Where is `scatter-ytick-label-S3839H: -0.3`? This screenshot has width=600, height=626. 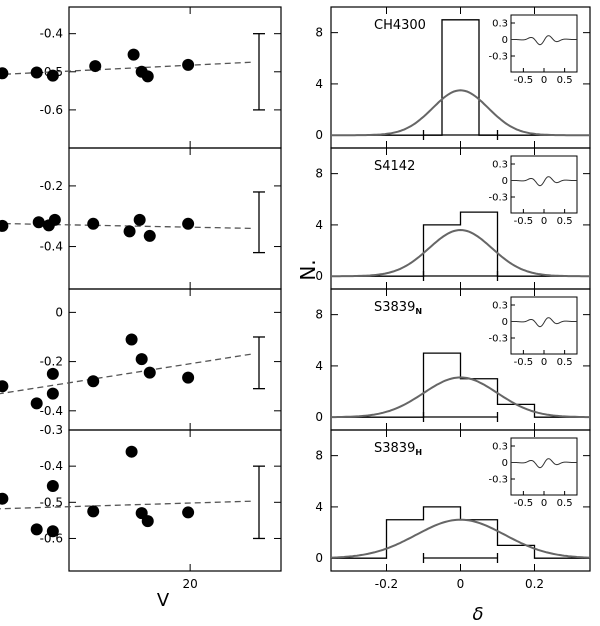 scatter-ytick-label-S3839H: -0.3 is located at coordinates (51, 430).